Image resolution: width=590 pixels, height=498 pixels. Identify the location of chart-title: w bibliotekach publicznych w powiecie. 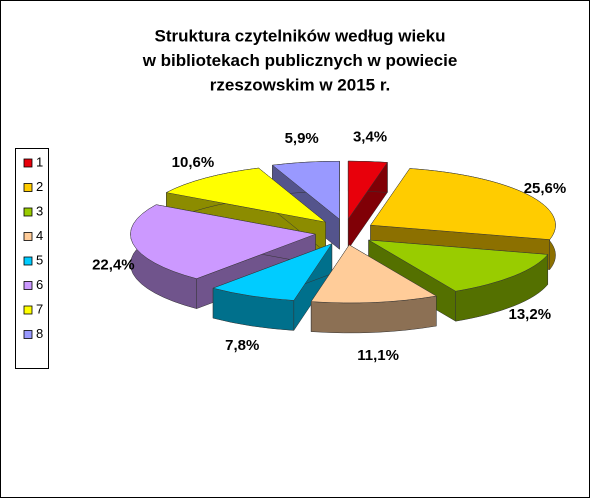
(300, 60).